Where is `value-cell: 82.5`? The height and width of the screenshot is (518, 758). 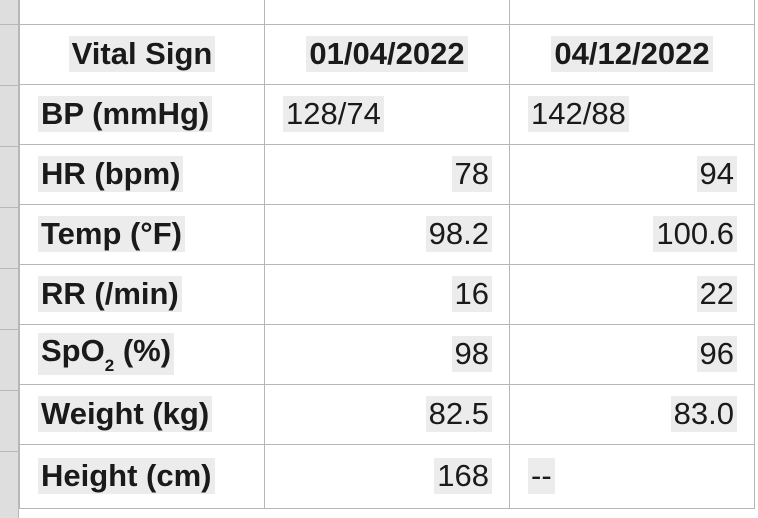
value-cell: 82.5 is located at coordinates (387, 414).